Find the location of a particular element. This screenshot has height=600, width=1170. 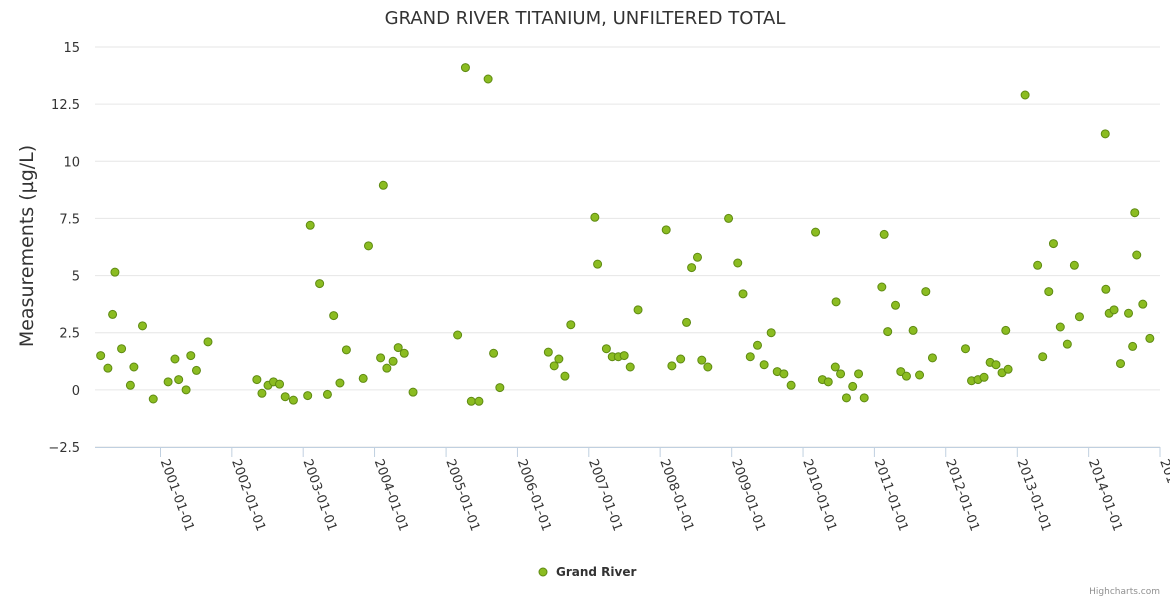

credits-link: Highcharts.com is located at coordinates (1124, 592).